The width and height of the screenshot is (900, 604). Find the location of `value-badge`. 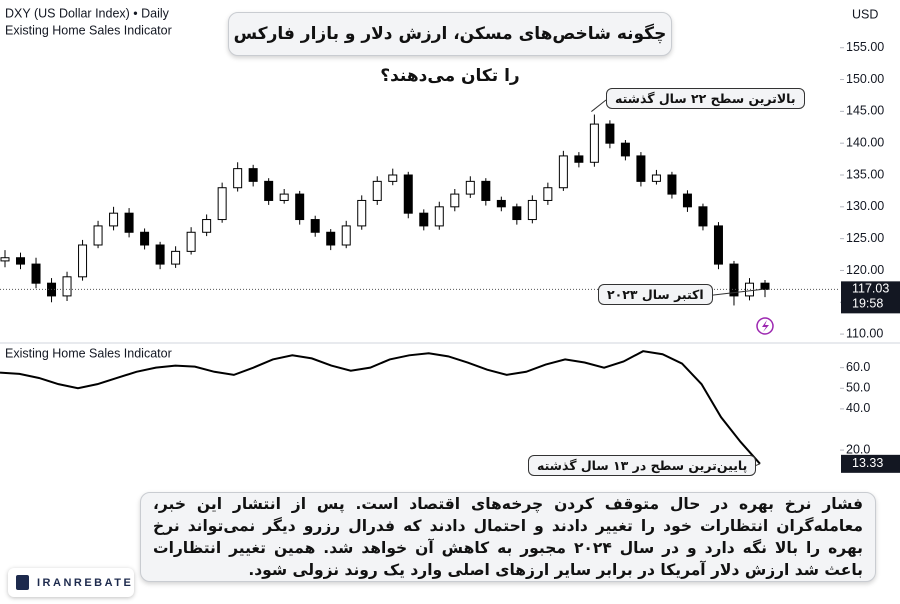

value-badge is located at coordinates (870, 463).